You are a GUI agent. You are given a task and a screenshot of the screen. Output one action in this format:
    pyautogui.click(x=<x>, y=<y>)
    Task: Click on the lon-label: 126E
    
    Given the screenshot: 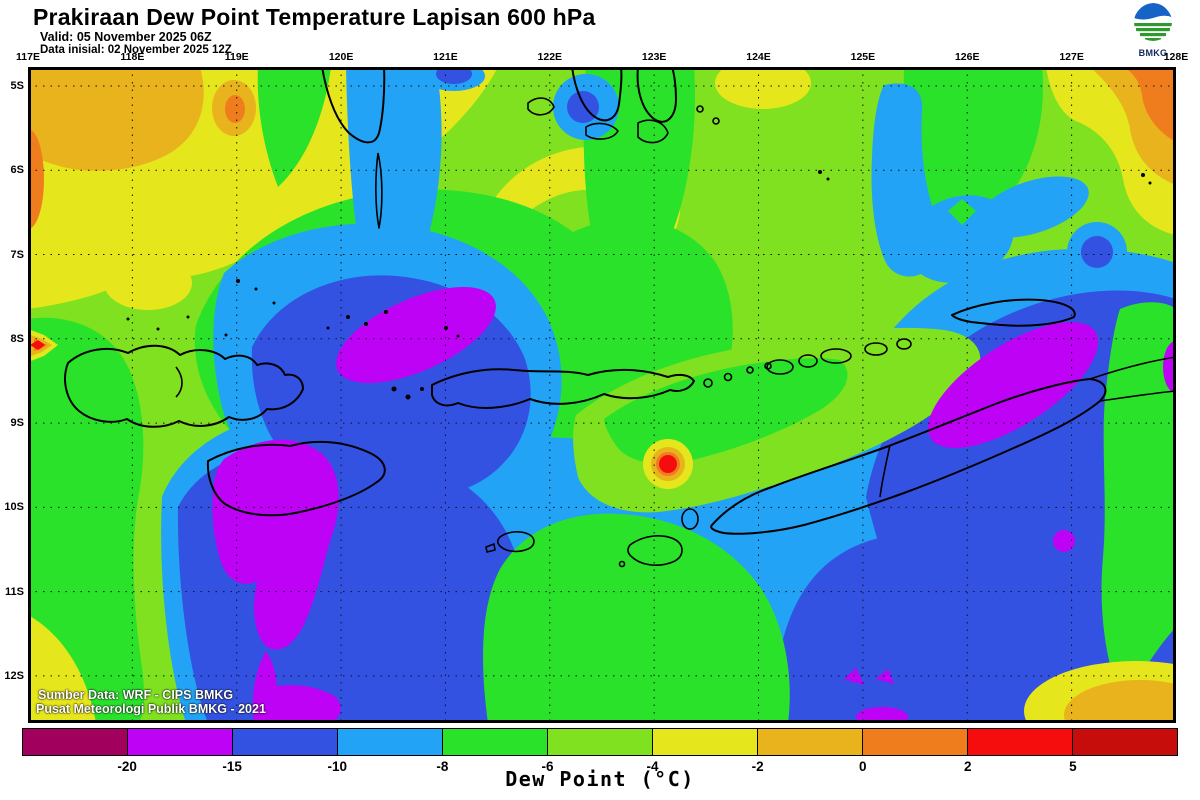 What is the action you would take?
    pyautogui.click(x=967, y=57)
    